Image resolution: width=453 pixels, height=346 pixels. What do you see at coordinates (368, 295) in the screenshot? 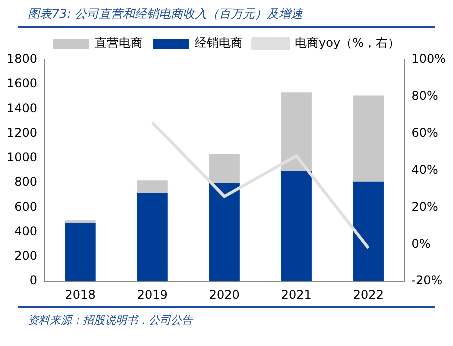
I see `x-tick-label: 2022` at bounding box center [368, 295].